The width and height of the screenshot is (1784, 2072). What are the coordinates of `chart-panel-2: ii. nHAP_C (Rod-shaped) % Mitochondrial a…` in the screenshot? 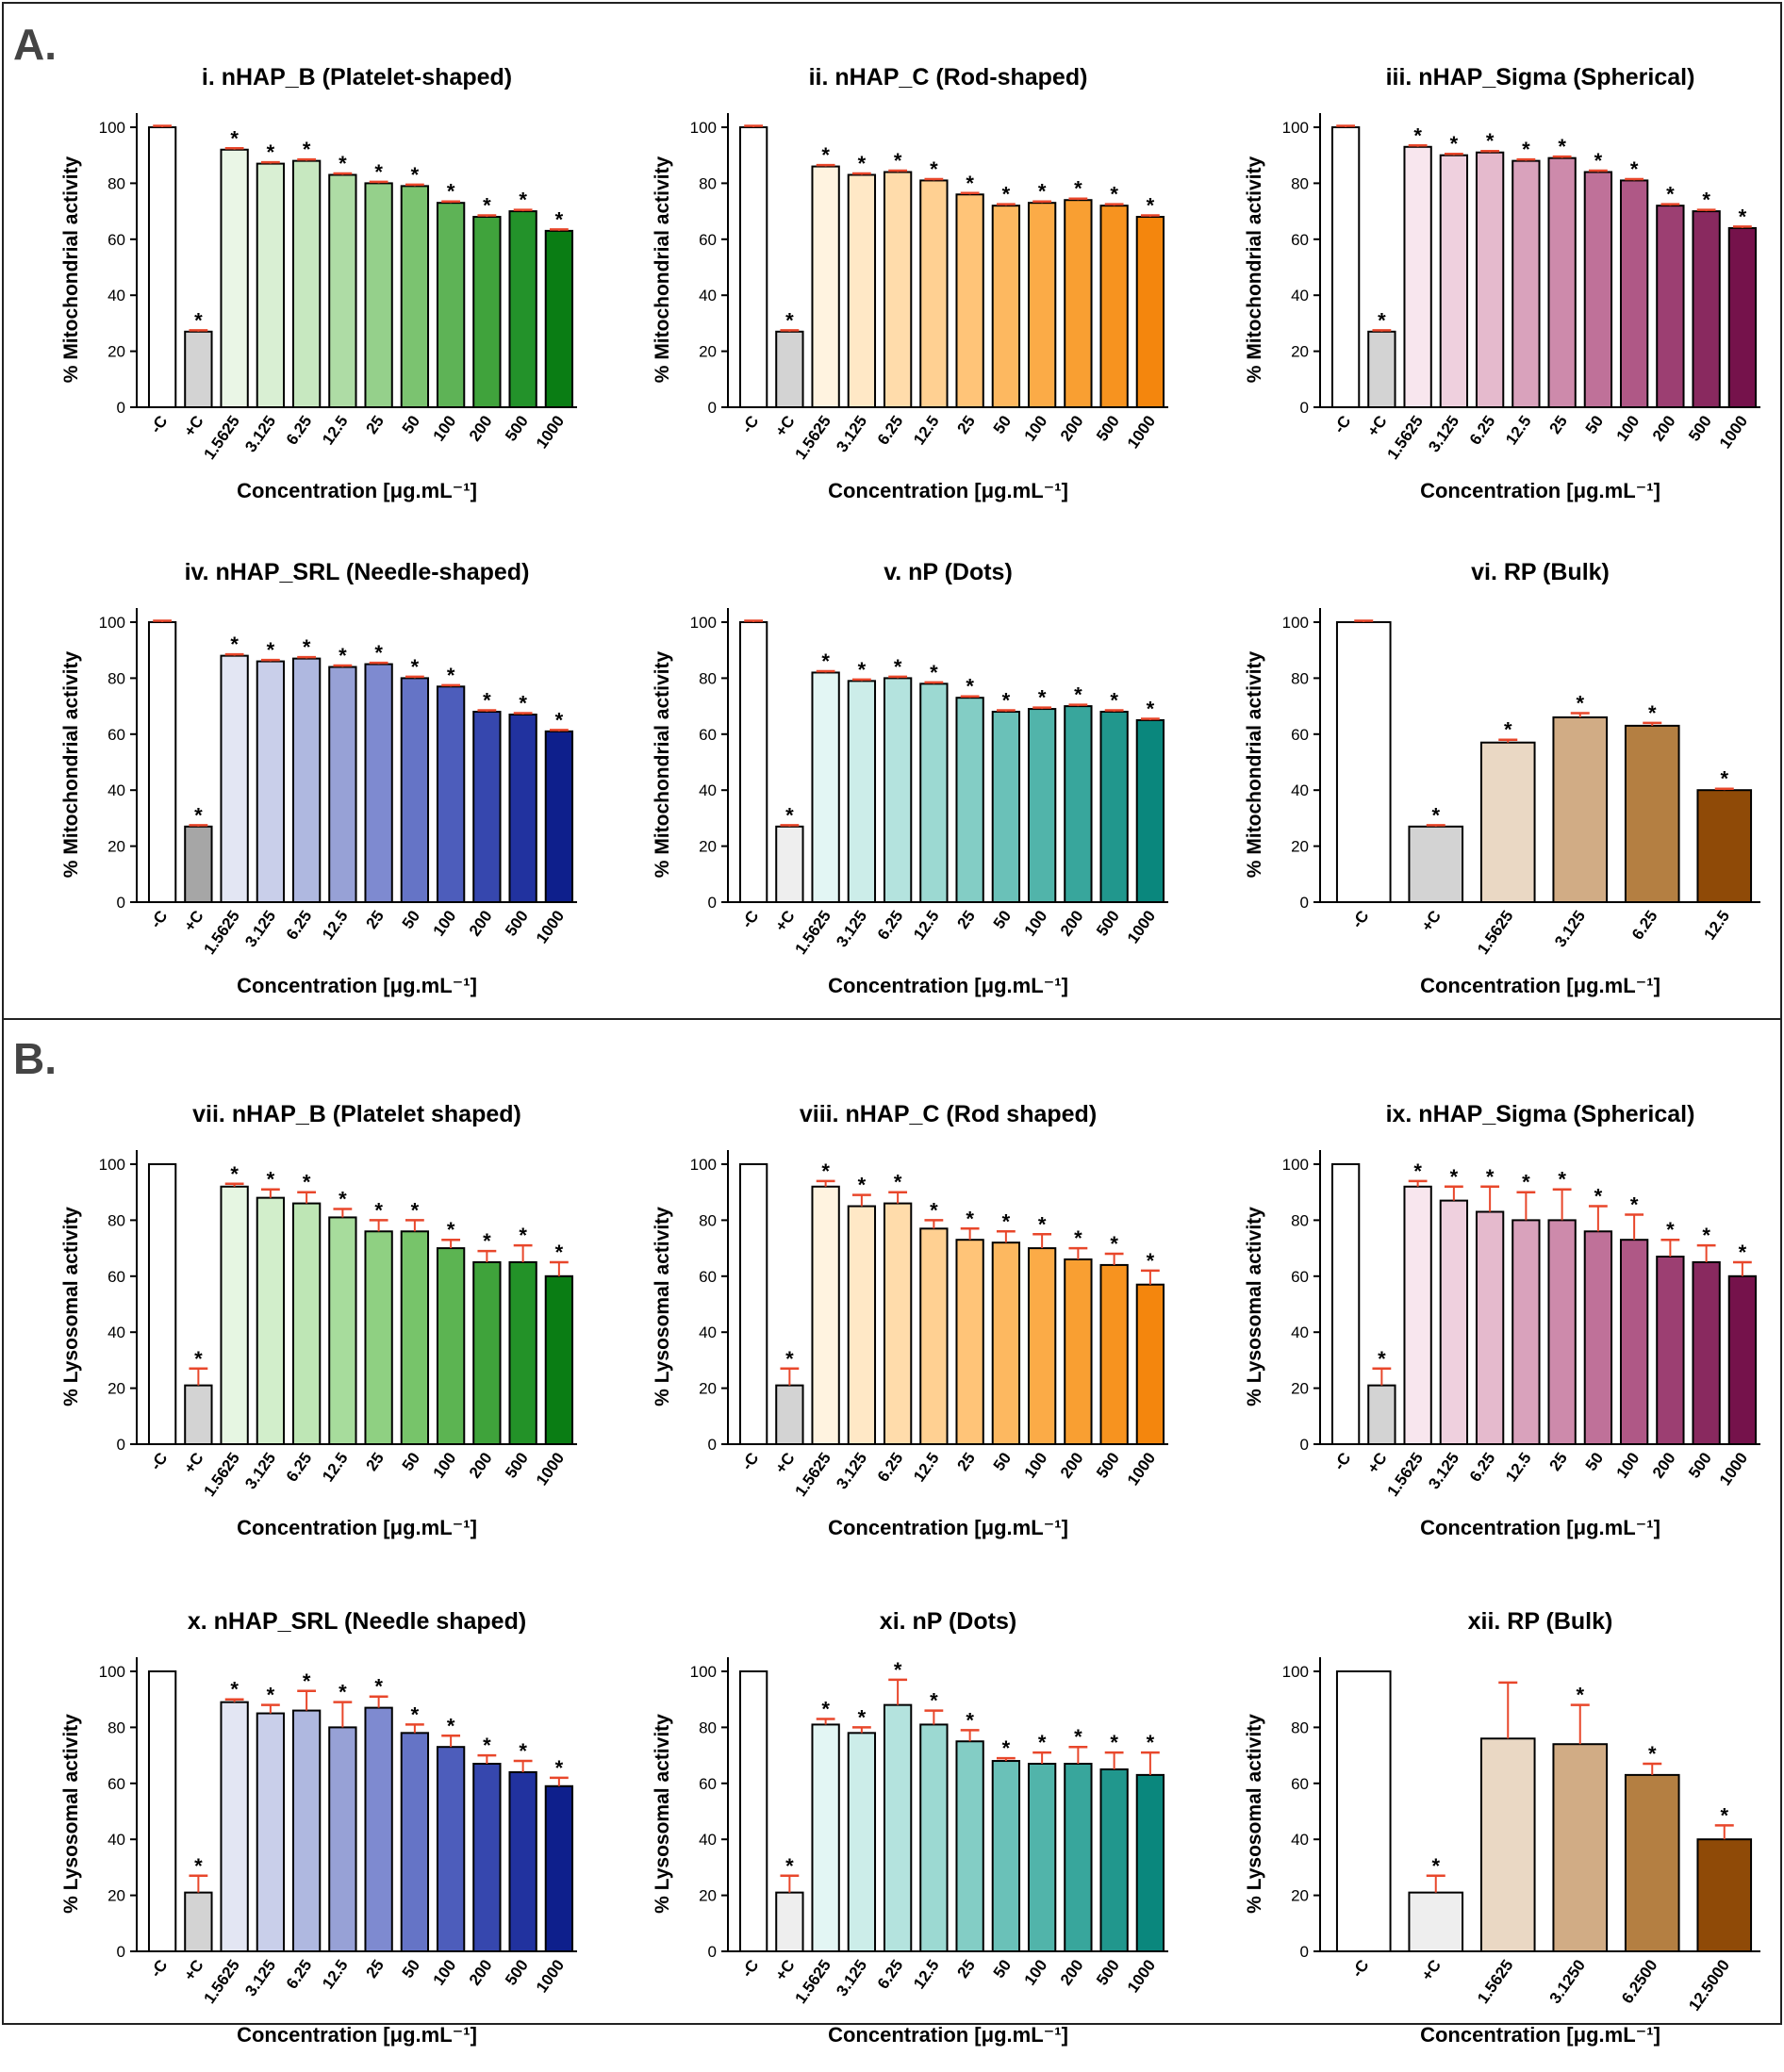 It's located at (910, 283).